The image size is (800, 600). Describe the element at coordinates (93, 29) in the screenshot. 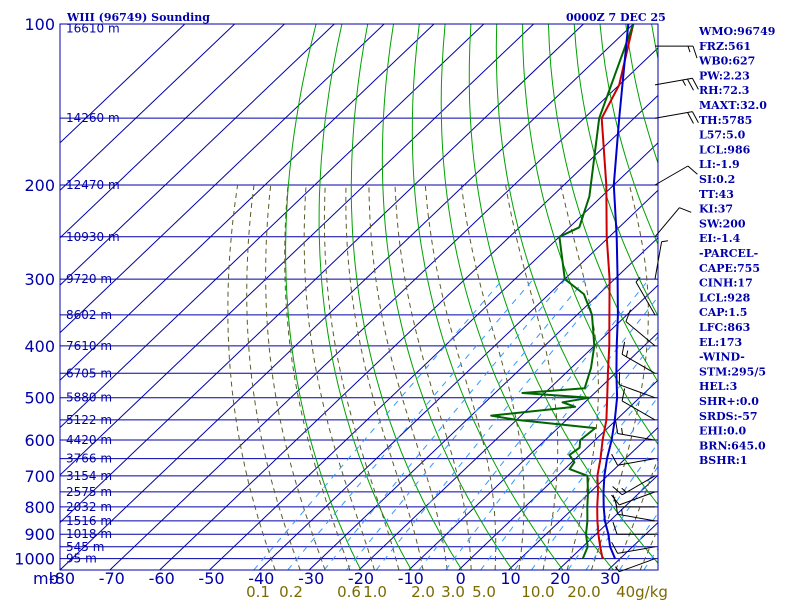

I see `height-label: 16610 m` at that location.